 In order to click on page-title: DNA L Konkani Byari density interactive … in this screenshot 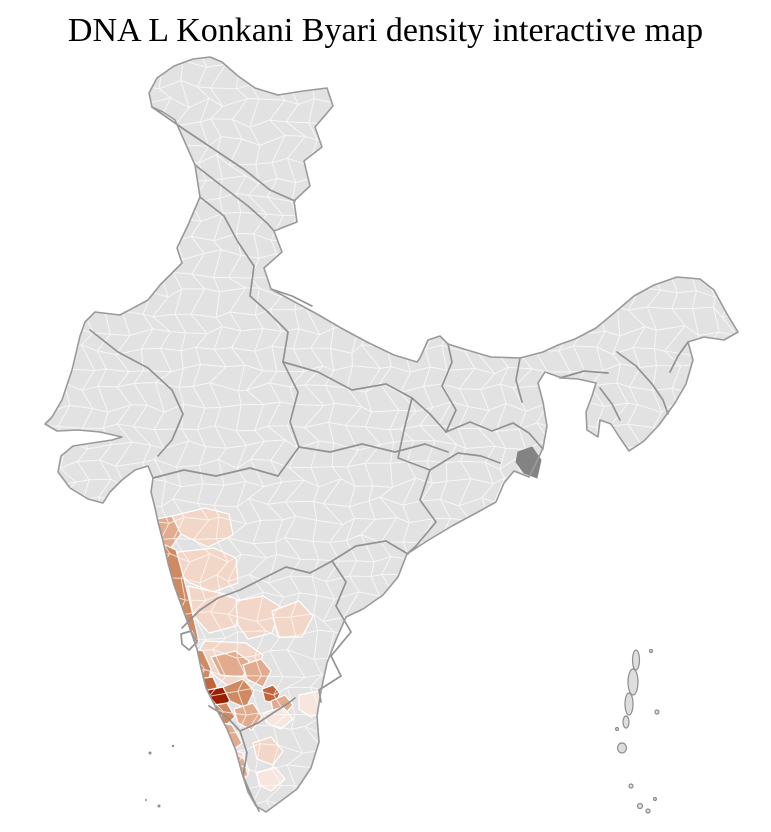, I will do `click(385, 30)`.